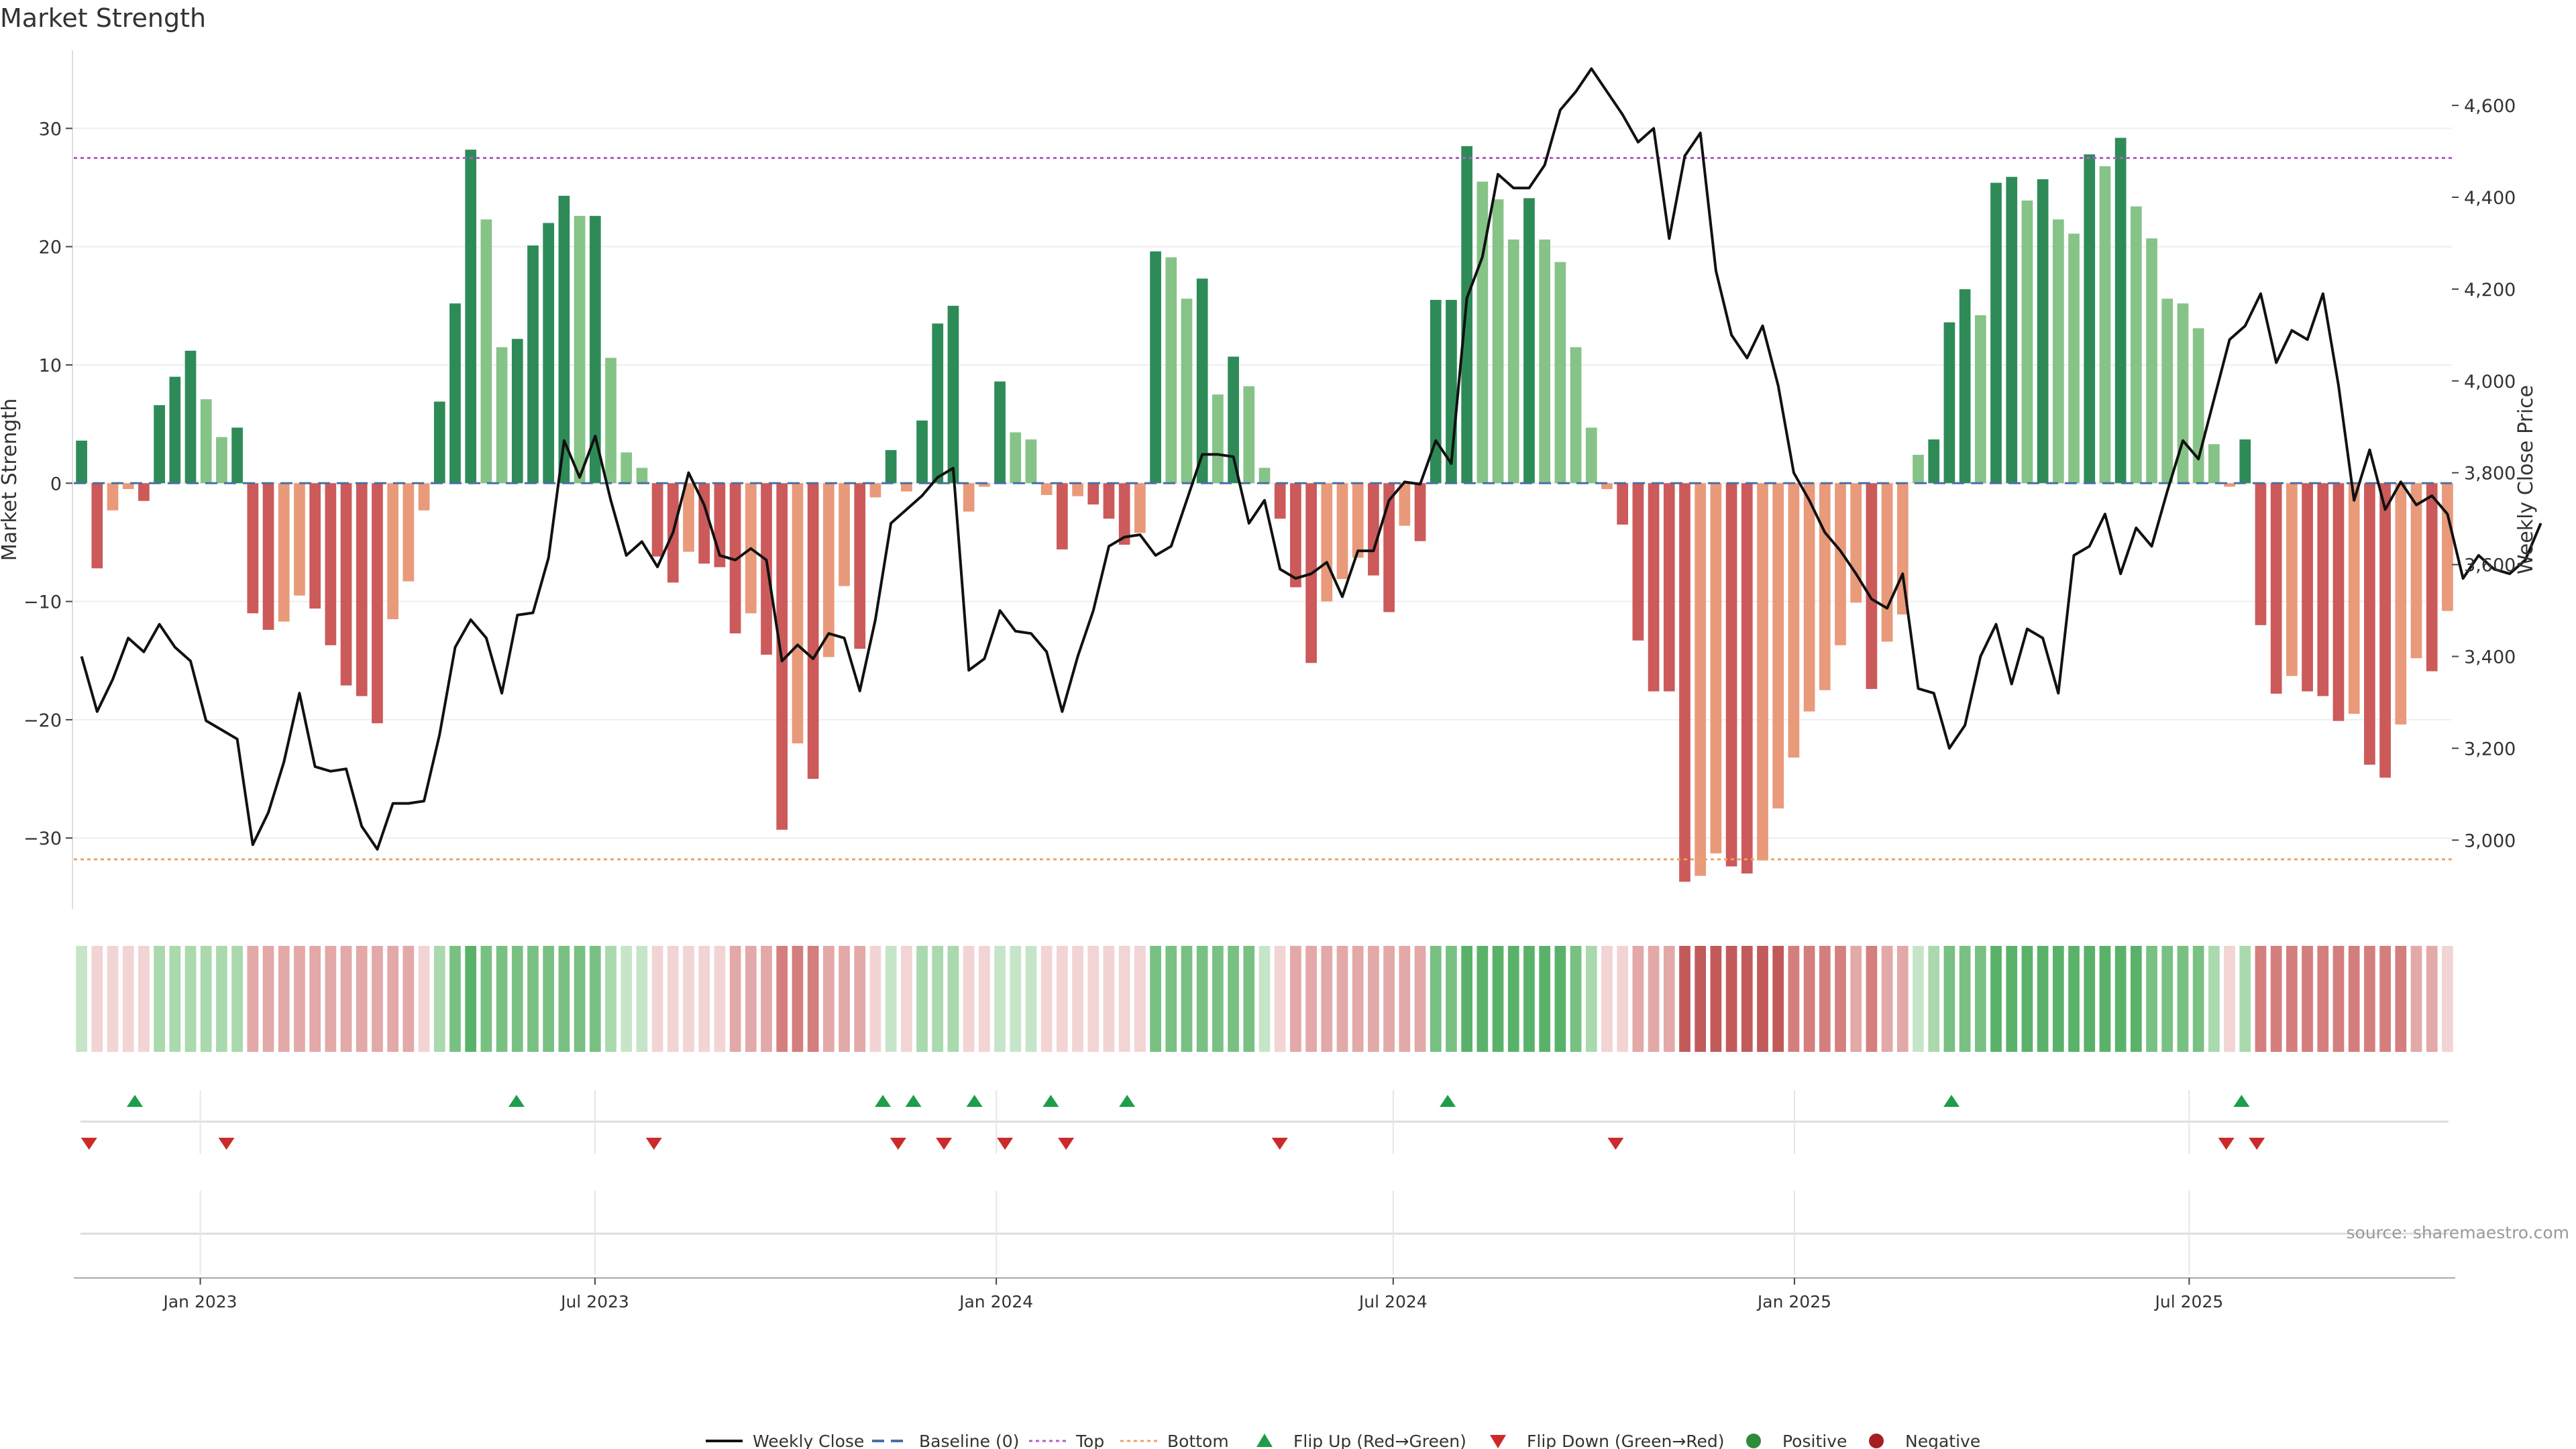 This screenshot has width=2576, height=1449. What do you see at coordinates (199, 1301) in the screenshot?
I see `x-tick-label: Jan 2023` at bounding box center [199, 1301].